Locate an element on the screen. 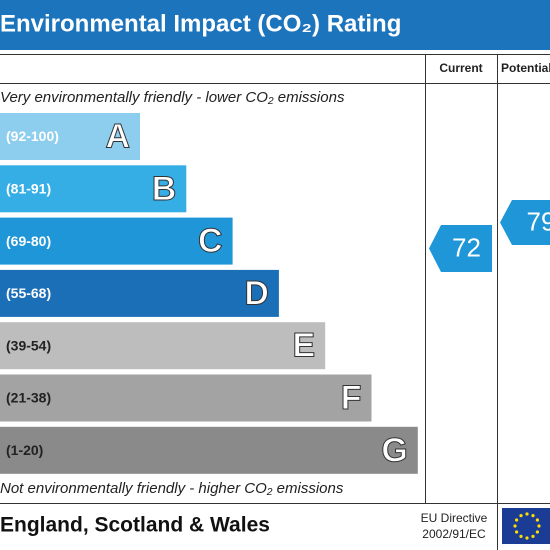  band-range: (92-100) is located at coordinates (32, 136).